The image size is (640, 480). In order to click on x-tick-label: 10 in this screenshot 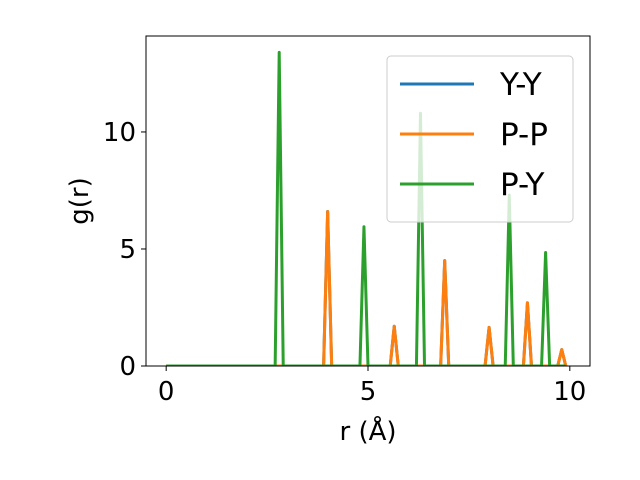, I will do `click(569, 392)`.